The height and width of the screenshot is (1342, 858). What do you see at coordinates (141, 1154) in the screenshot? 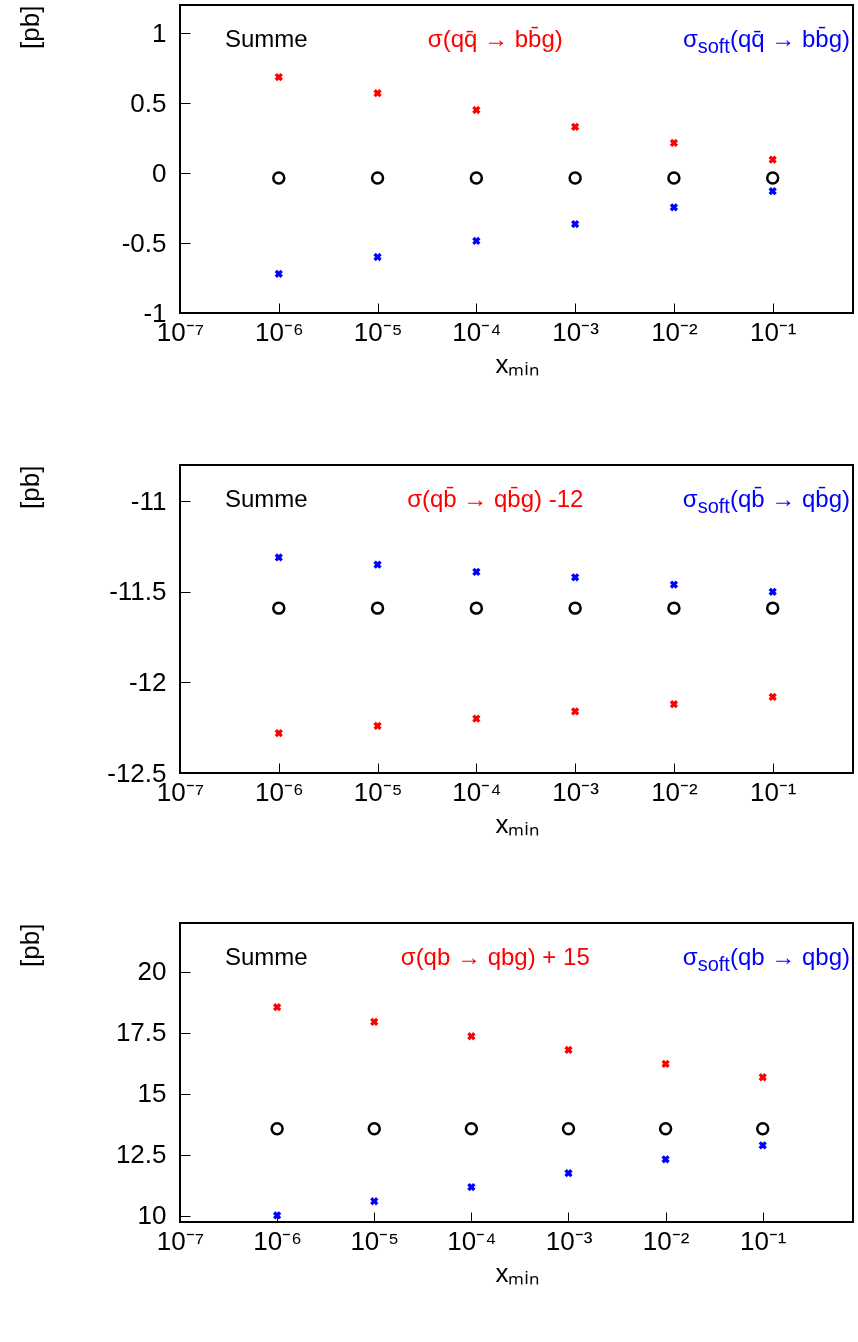
I see `y-tick-label: 12.5` at bounding box center [141, 1154].